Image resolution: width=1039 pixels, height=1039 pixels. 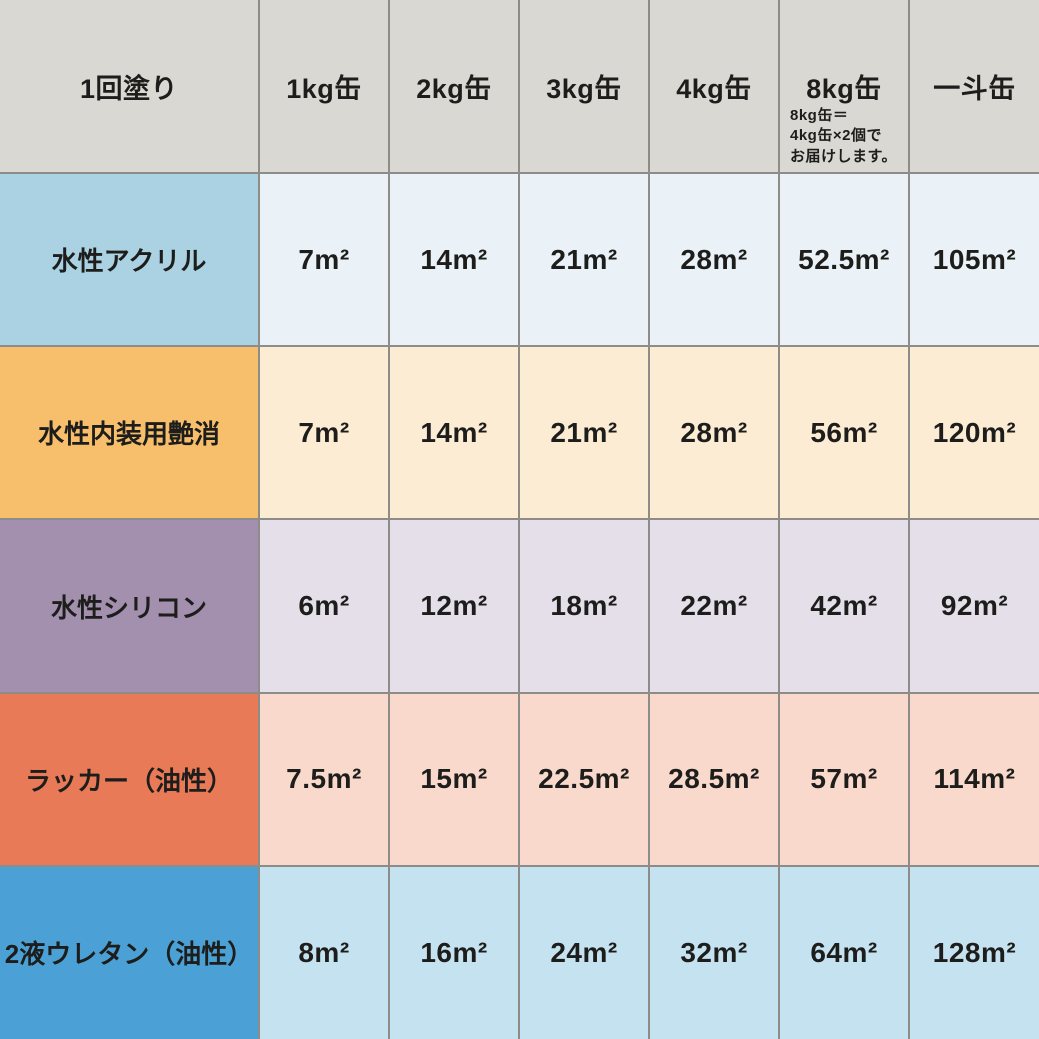 I want to click on coverage-cell: 92m², so click(x=973, y=606).